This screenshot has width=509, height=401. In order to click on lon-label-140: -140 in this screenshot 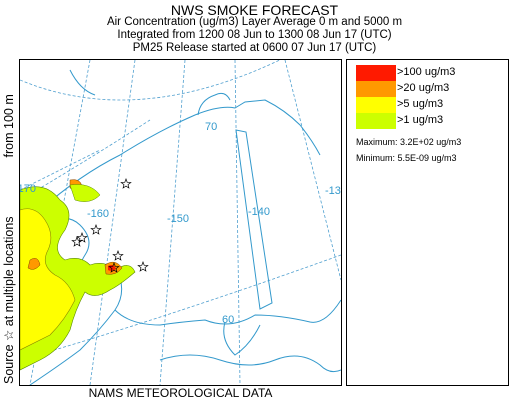, I will do `click(259, 212)`.